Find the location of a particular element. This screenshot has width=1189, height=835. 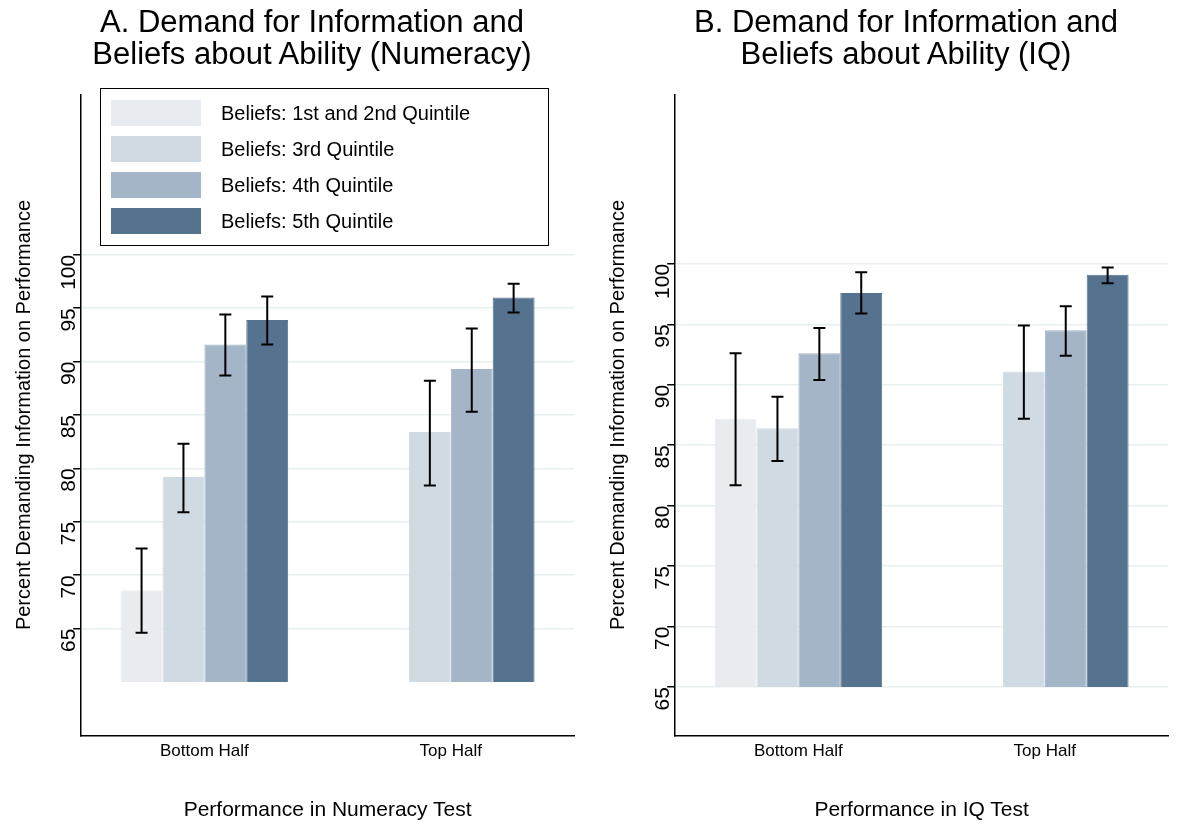

legend-label: Beliefs: 4th Quintile is located at coordinates (307, 185).